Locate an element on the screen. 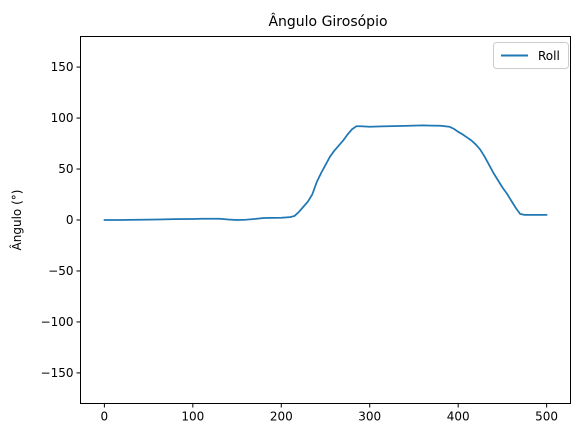 This screenshot has height=438, width=585. y-tick-label: 150 is located at coordinates (62, 67).